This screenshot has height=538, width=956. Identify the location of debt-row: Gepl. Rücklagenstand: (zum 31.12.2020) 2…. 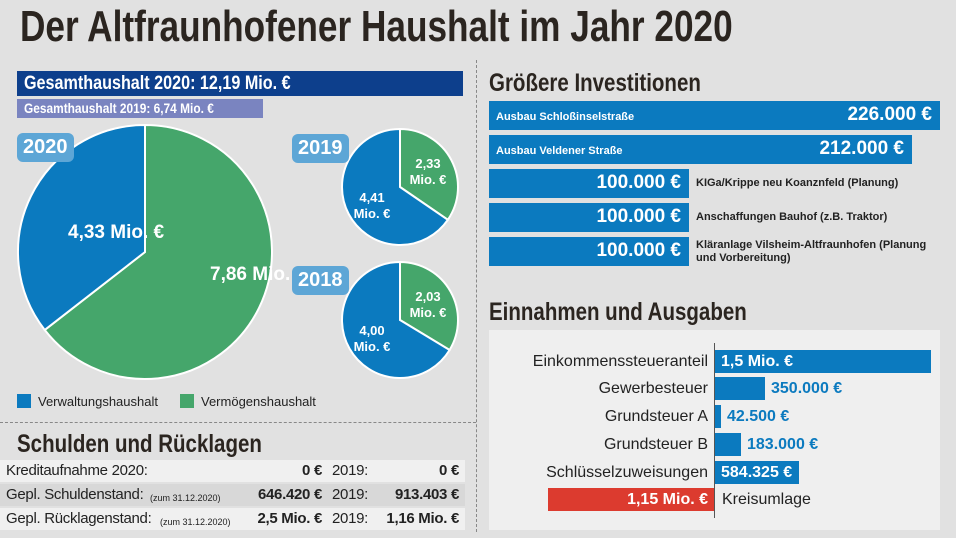
(232, 519).